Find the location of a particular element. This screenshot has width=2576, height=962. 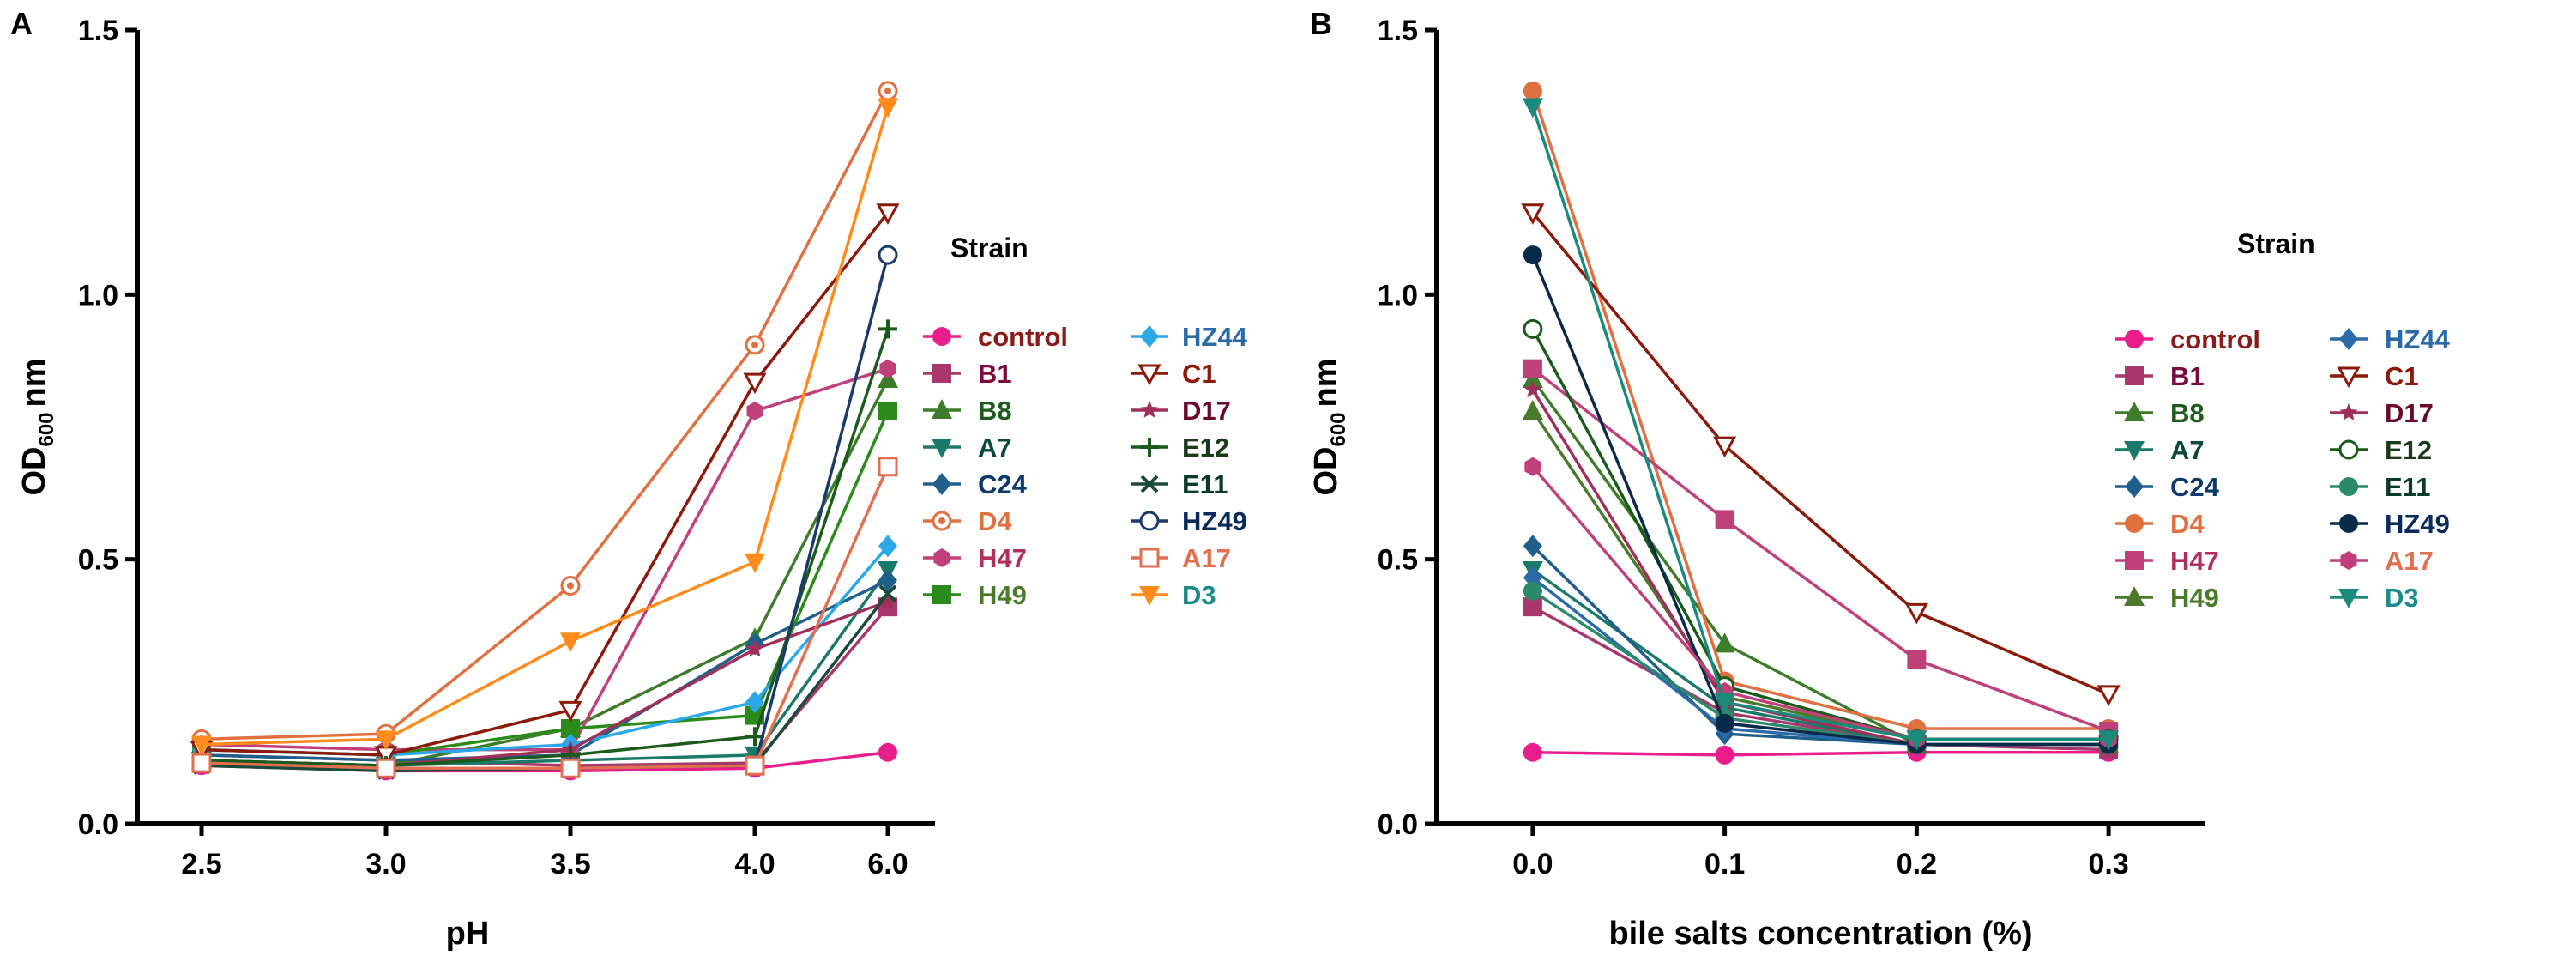

series-h49 is located at coordinates (544, 583).